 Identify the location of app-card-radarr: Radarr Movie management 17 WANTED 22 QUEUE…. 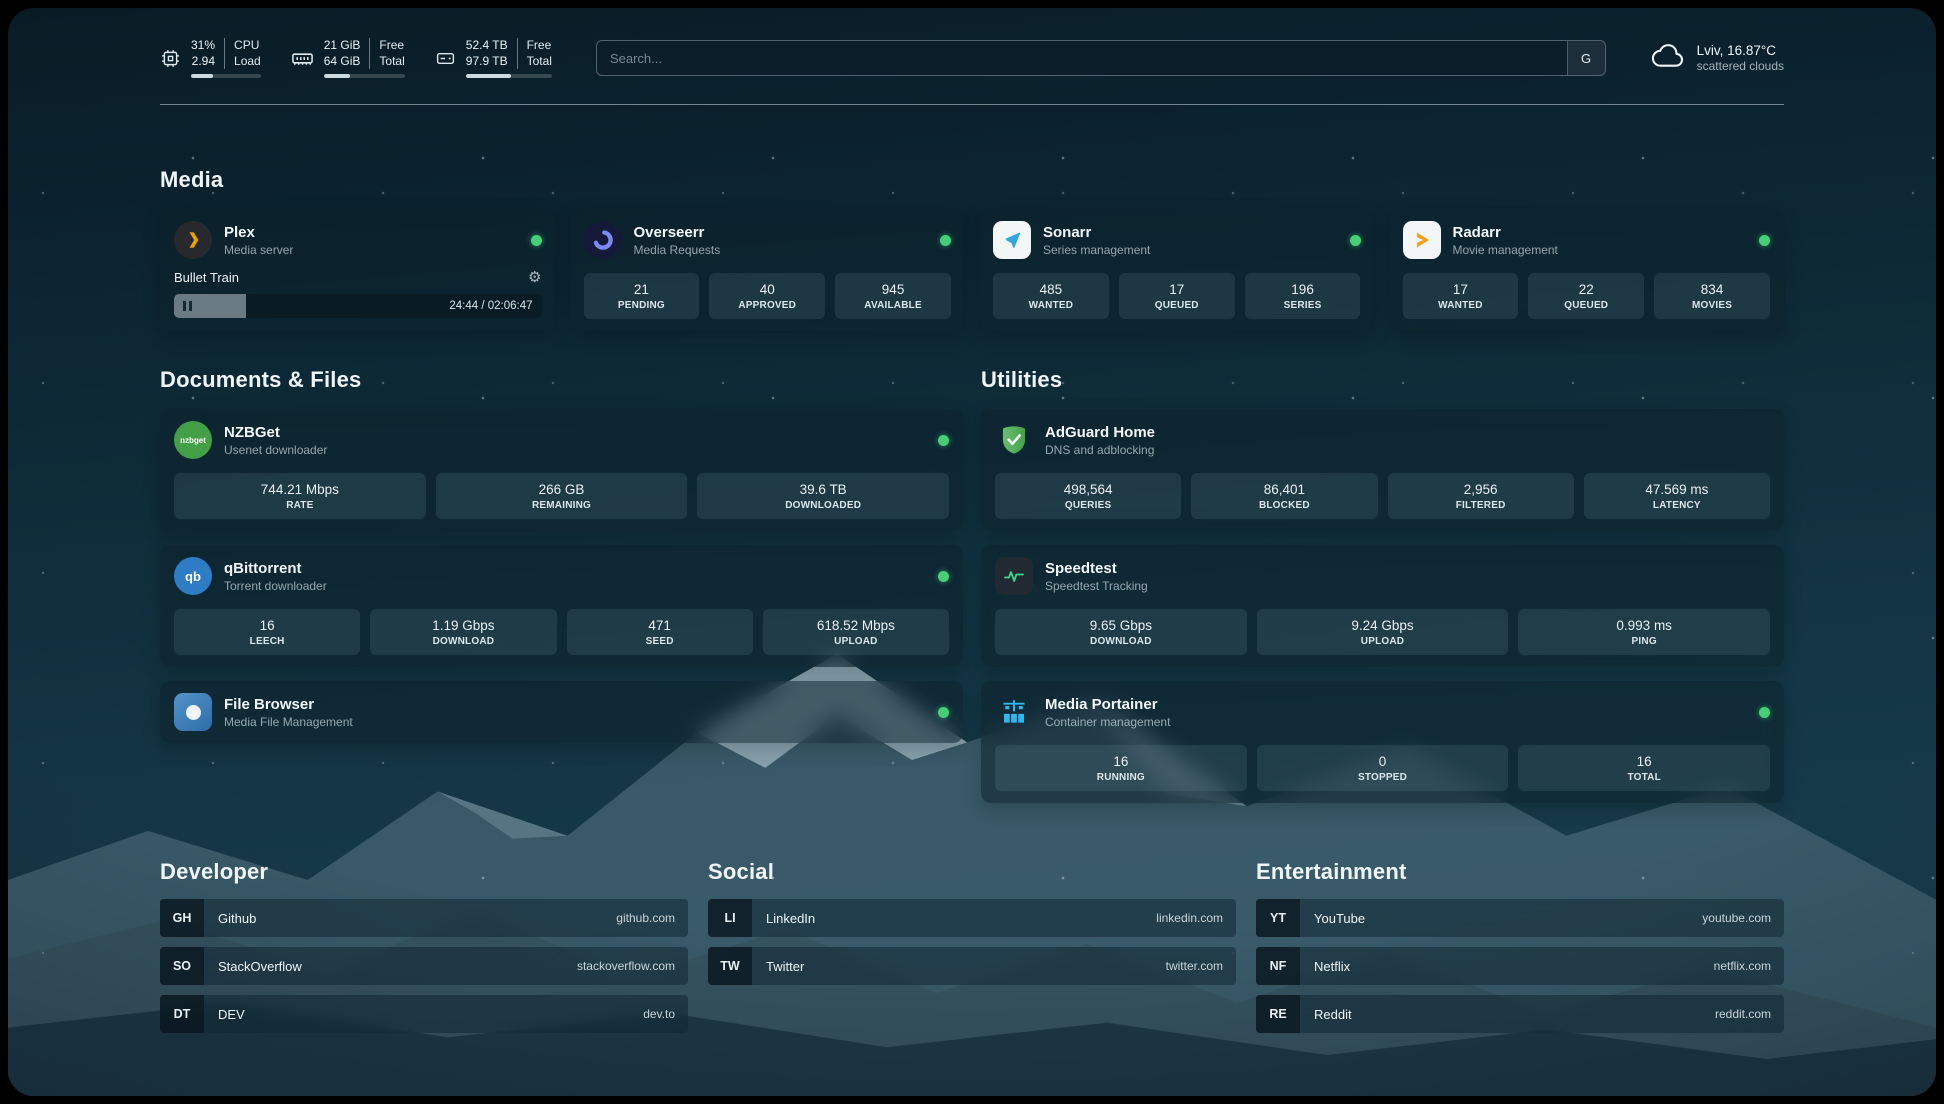
(1586, 270).